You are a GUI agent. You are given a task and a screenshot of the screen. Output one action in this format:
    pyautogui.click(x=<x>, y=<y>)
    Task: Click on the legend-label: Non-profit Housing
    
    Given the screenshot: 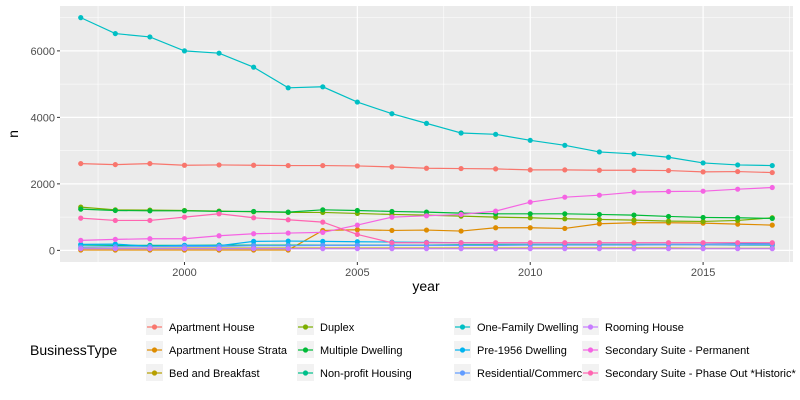 What is the action you would take?
    pyautogui.click(x=366, y=374)
    